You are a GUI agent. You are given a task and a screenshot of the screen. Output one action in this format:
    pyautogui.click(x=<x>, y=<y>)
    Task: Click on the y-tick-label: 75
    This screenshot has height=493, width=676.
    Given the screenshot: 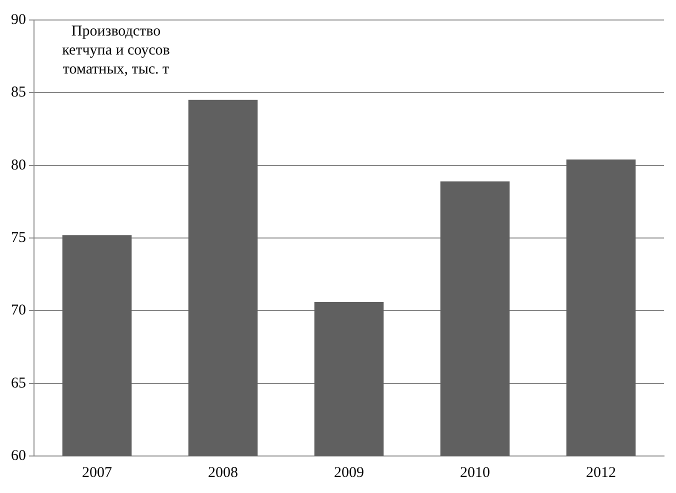 What is the action you would take?
    pyautogui.click(x=18, y=238)
    